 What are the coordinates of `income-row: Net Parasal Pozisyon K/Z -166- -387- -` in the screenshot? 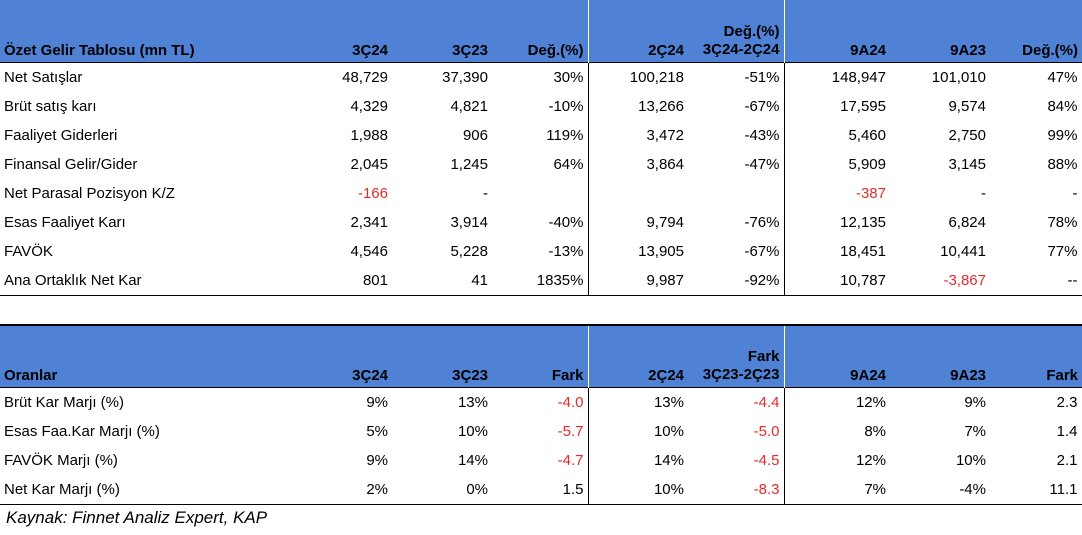 It's located at (541, 193).